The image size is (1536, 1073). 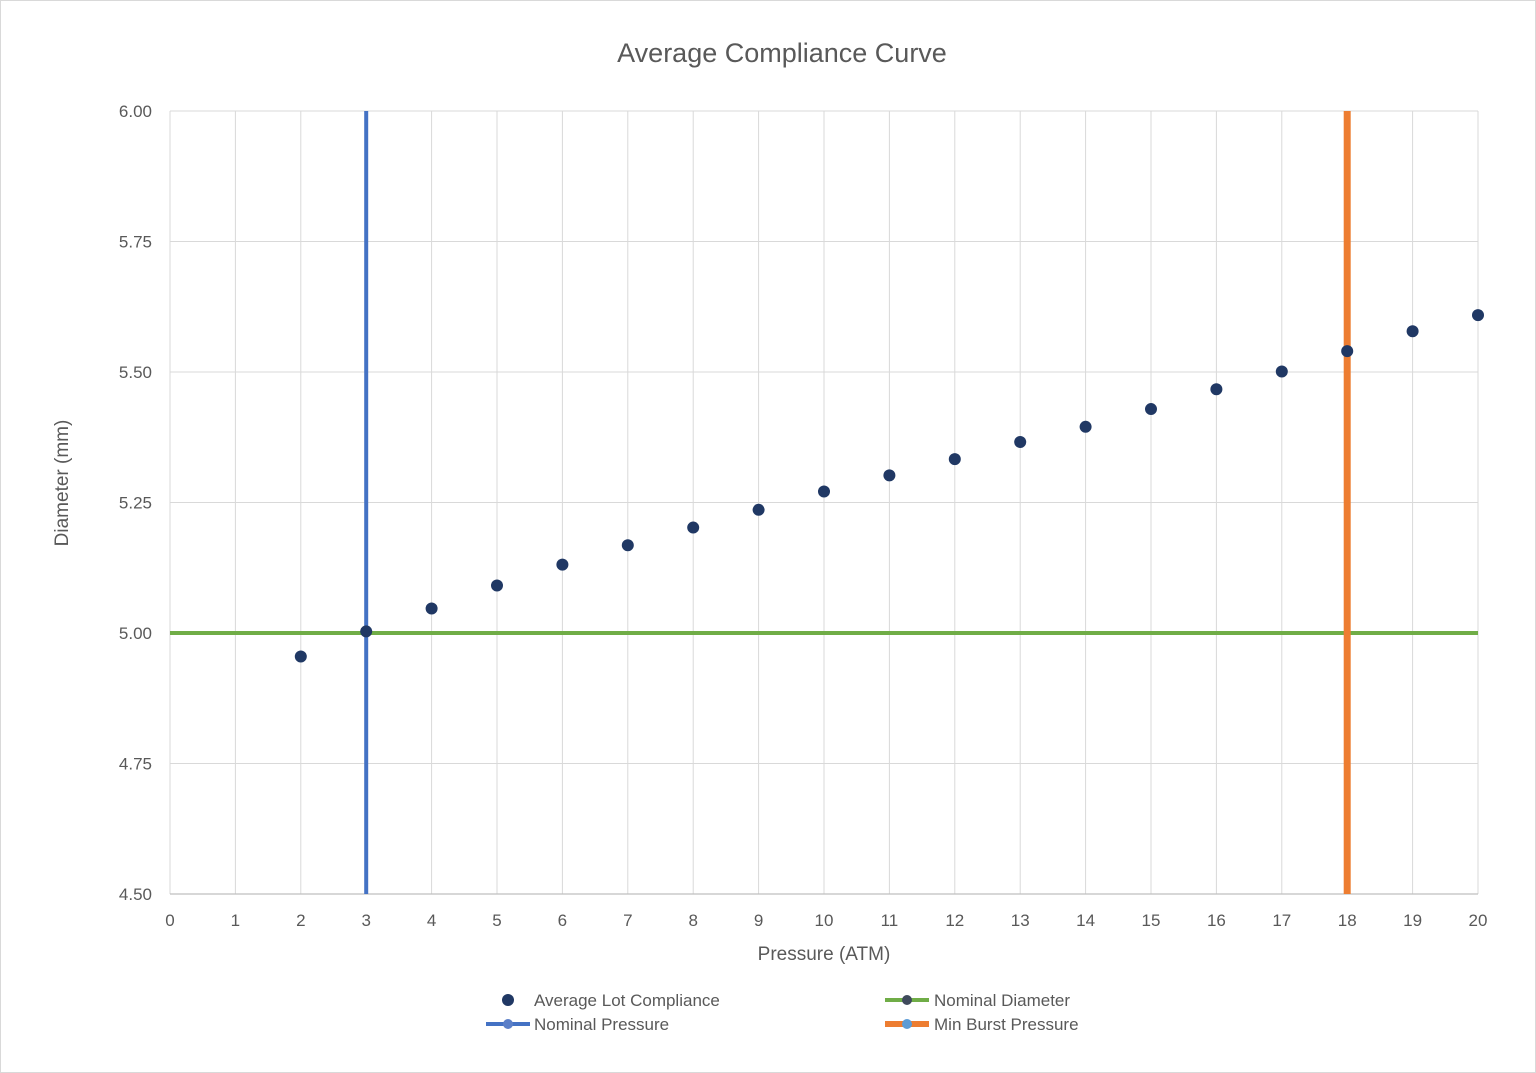 What do you see at coordinates (135, 633) in the screenshot?
I see `y-tick-label: 5.00` at bounding box center [135, 633].